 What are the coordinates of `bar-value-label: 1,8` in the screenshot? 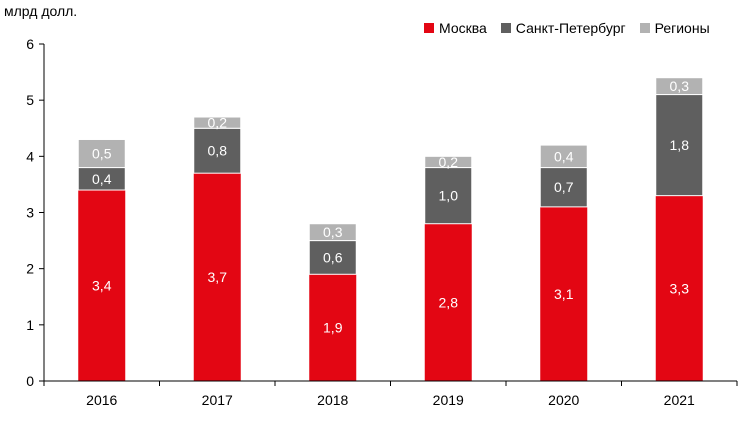 It's located at (680, 145).